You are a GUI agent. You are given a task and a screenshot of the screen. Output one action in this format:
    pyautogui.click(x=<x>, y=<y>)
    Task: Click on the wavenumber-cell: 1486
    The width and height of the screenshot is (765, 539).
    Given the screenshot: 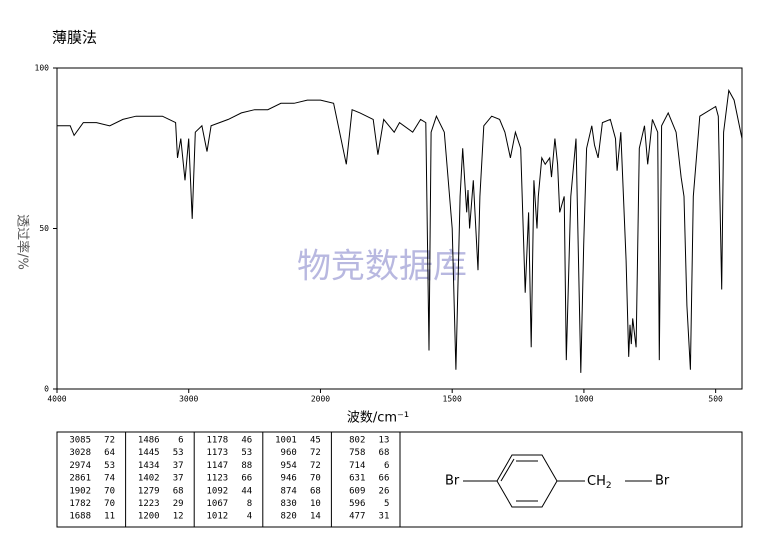 What is the action you would take?
    pyautogui.click(x=149, y=441)
    